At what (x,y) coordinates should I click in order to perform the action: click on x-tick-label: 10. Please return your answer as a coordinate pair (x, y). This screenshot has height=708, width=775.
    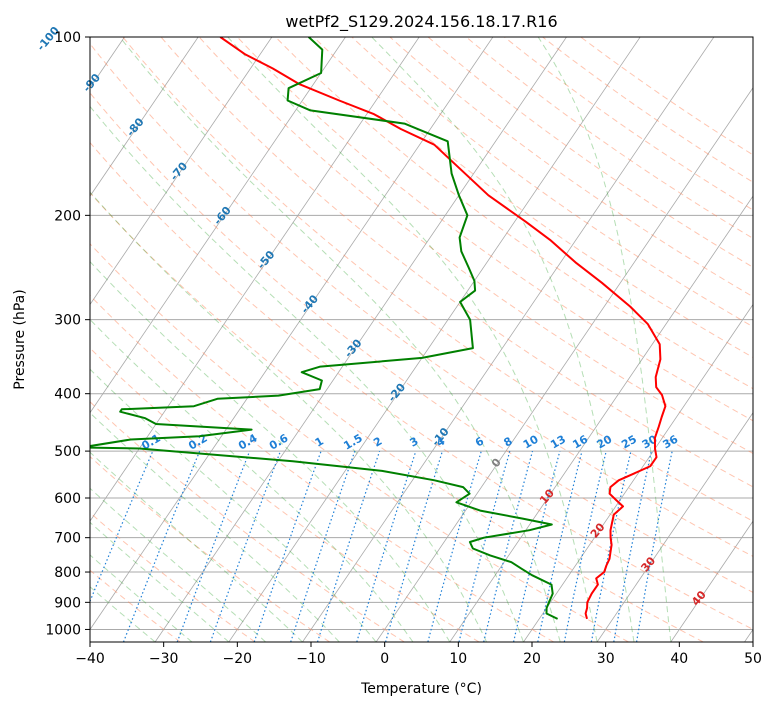
    Looking at the image, I should click on (458, 659).